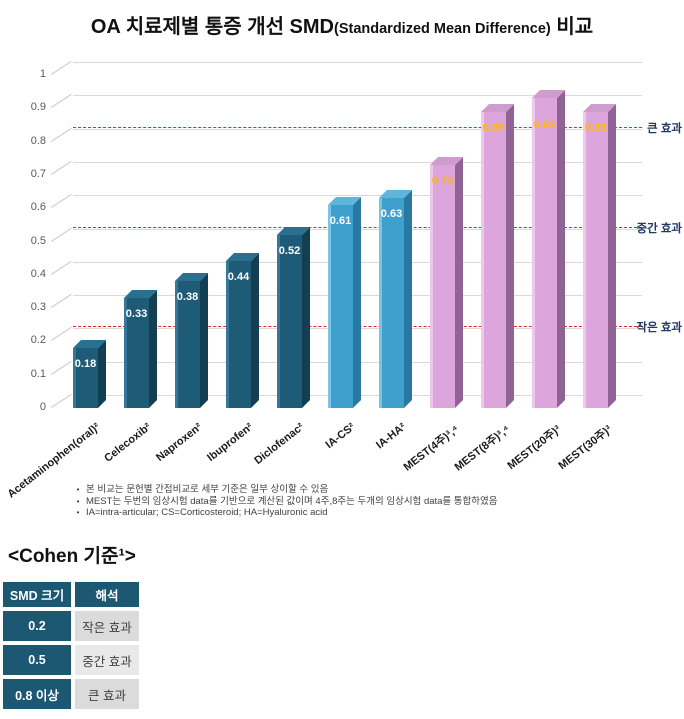 Image resolution: width=684 pixels, height=719 pixels. What do you see at coordinates (107, 594) in the screenshot?
I see `table-header-interpretation: 해석` at bounding box center [107, 594].